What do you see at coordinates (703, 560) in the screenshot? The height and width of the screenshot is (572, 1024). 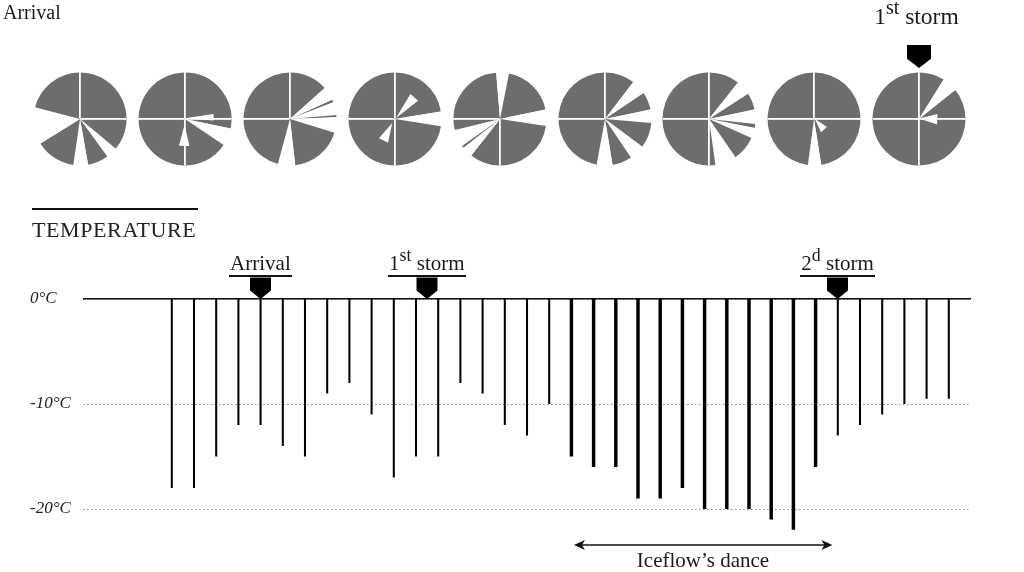 I see `text: Iceflow’s dance` at bounding box center [703, 560].